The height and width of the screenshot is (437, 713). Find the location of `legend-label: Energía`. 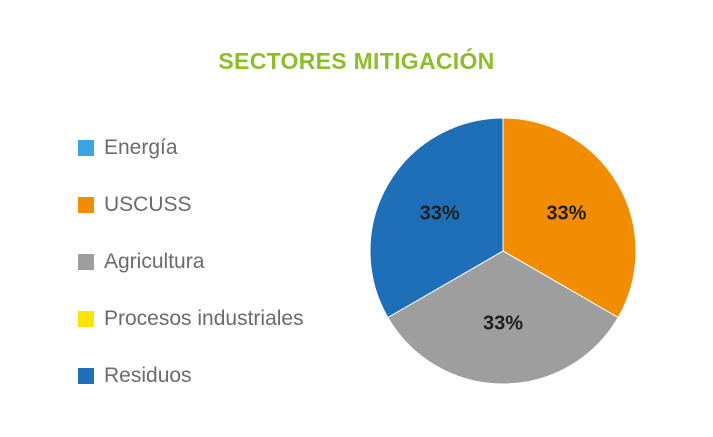

legend-label: Energía is located at coordinates (141, 147).